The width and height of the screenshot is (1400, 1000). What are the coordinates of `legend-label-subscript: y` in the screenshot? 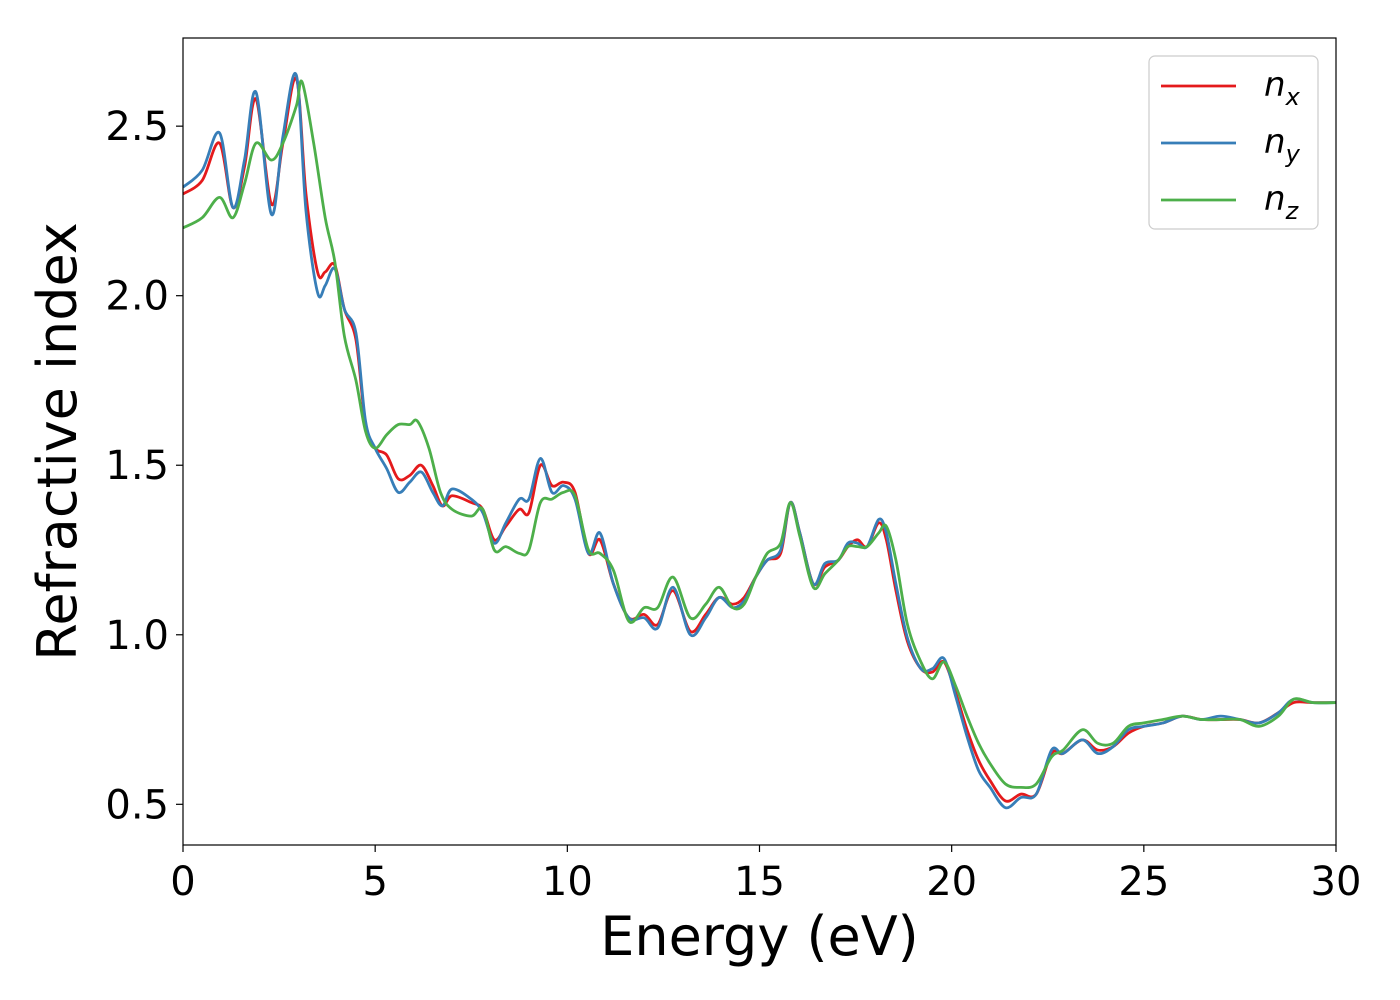 It's located at (1293, 154).